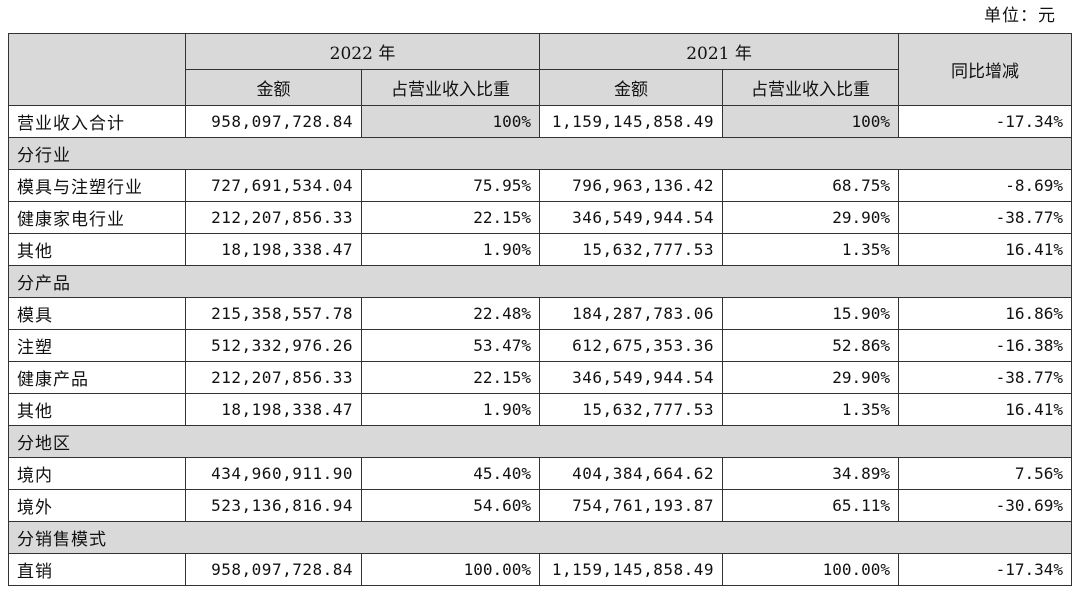 The width and height of the screenshot is (1080, 615). Describe the element at coordinates (811, 569) in the screenshot. I see `share-2021-cell: 100.00%` at that location.